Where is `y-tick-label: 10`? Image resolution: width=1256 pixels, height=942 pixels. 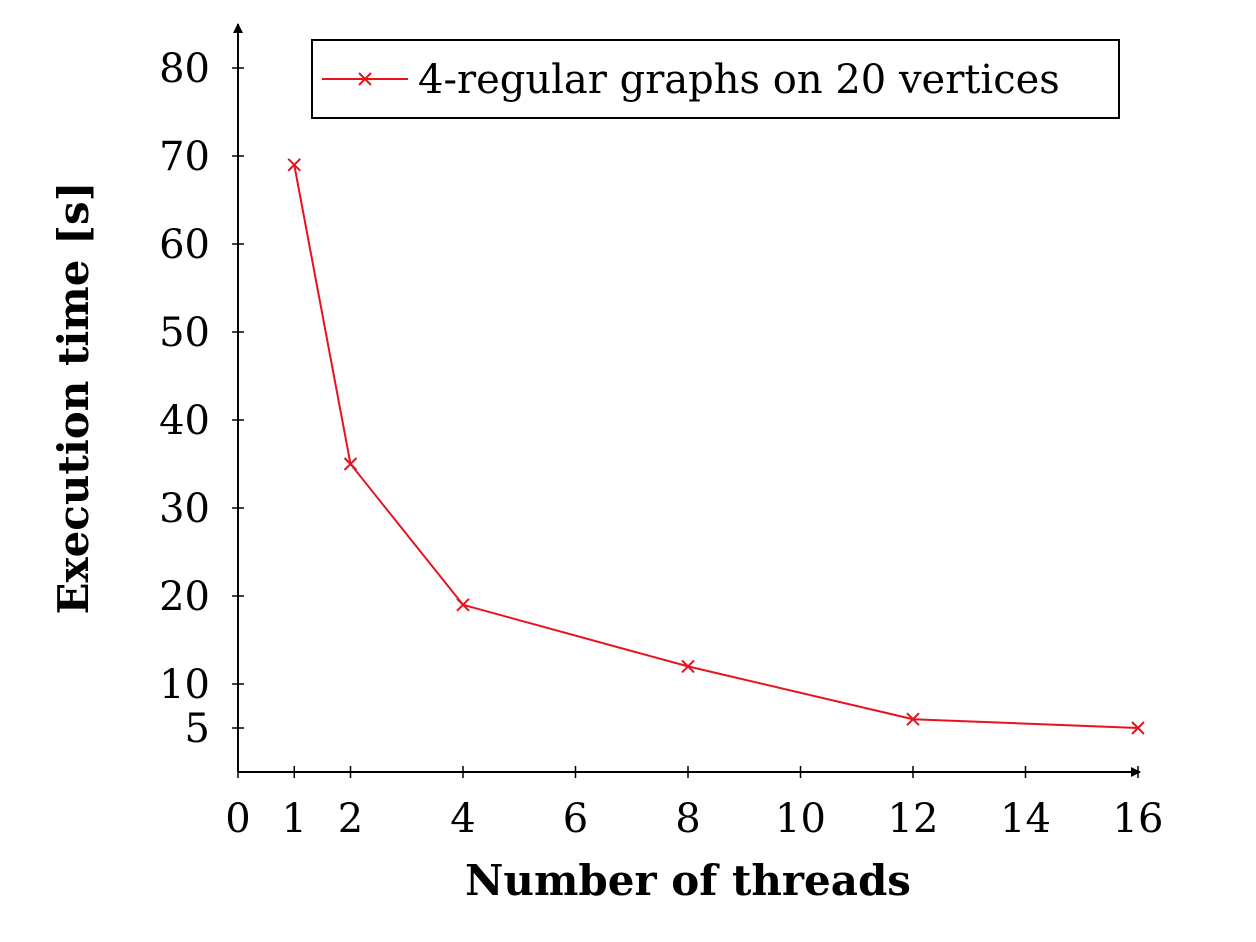
y-tick-label: 10 is located at coordinates (184, 685).